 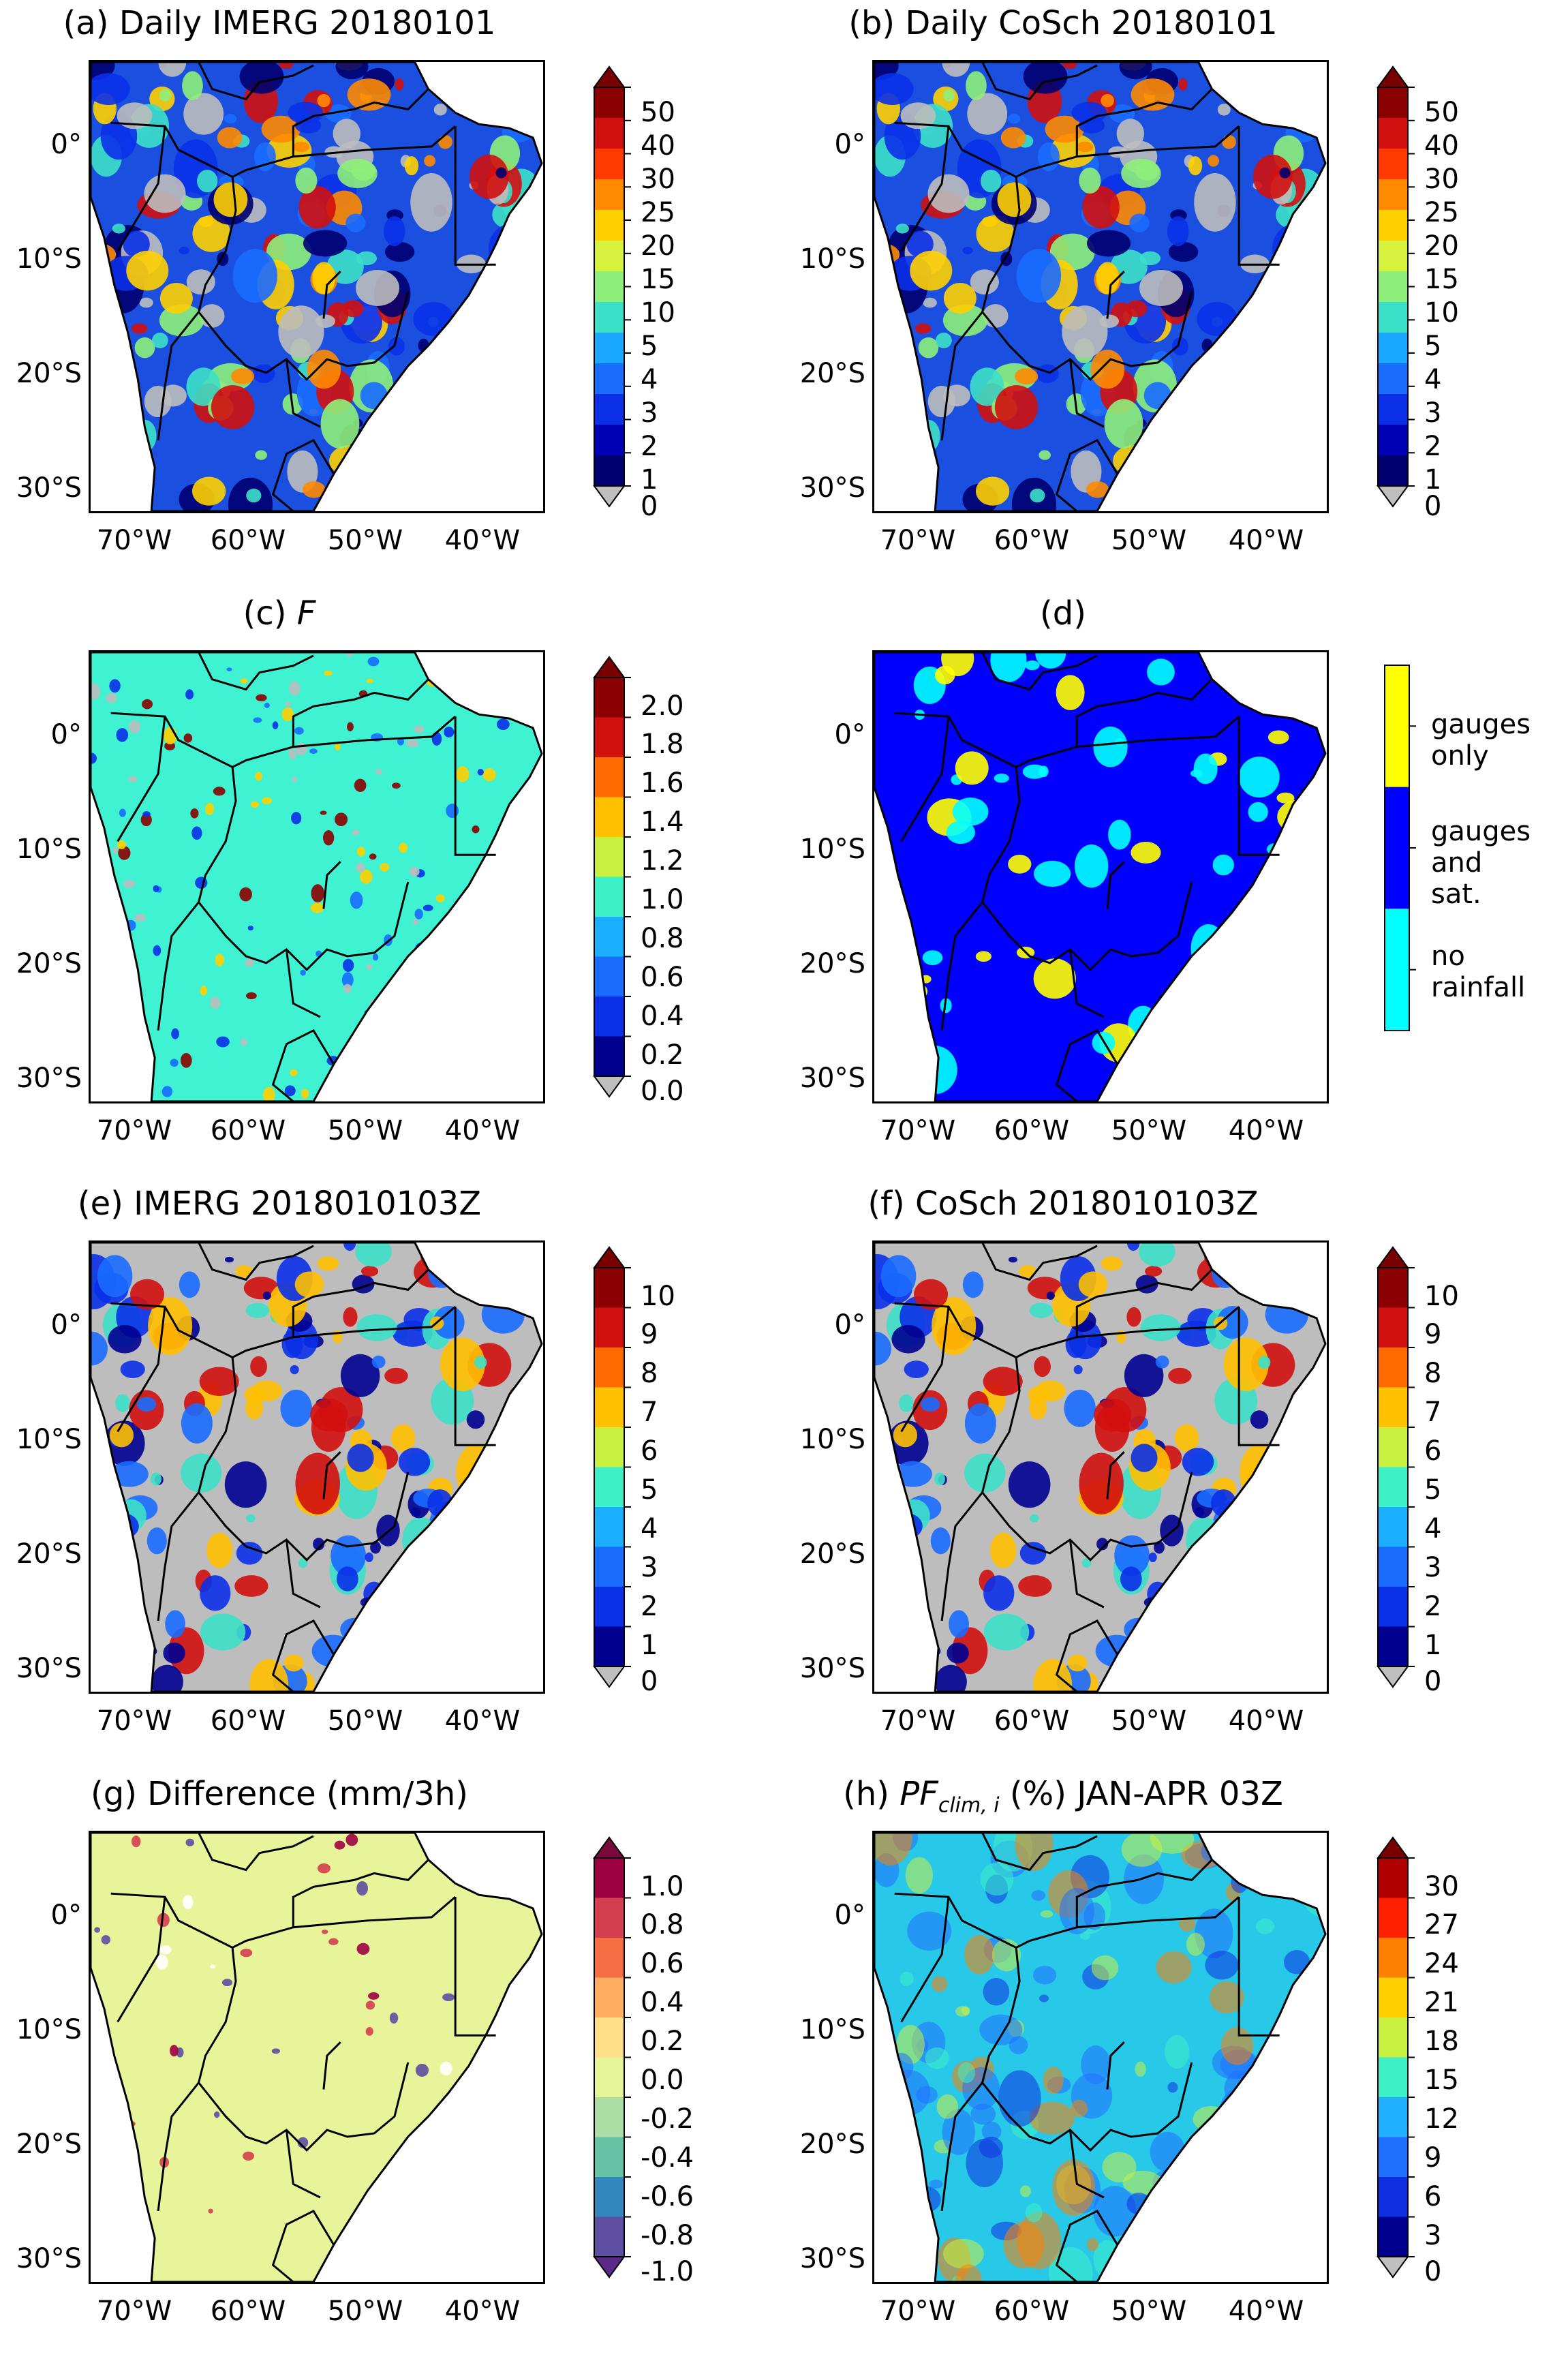 I want to click on colorbar-tick: 3, so click(x=1433, y=413).